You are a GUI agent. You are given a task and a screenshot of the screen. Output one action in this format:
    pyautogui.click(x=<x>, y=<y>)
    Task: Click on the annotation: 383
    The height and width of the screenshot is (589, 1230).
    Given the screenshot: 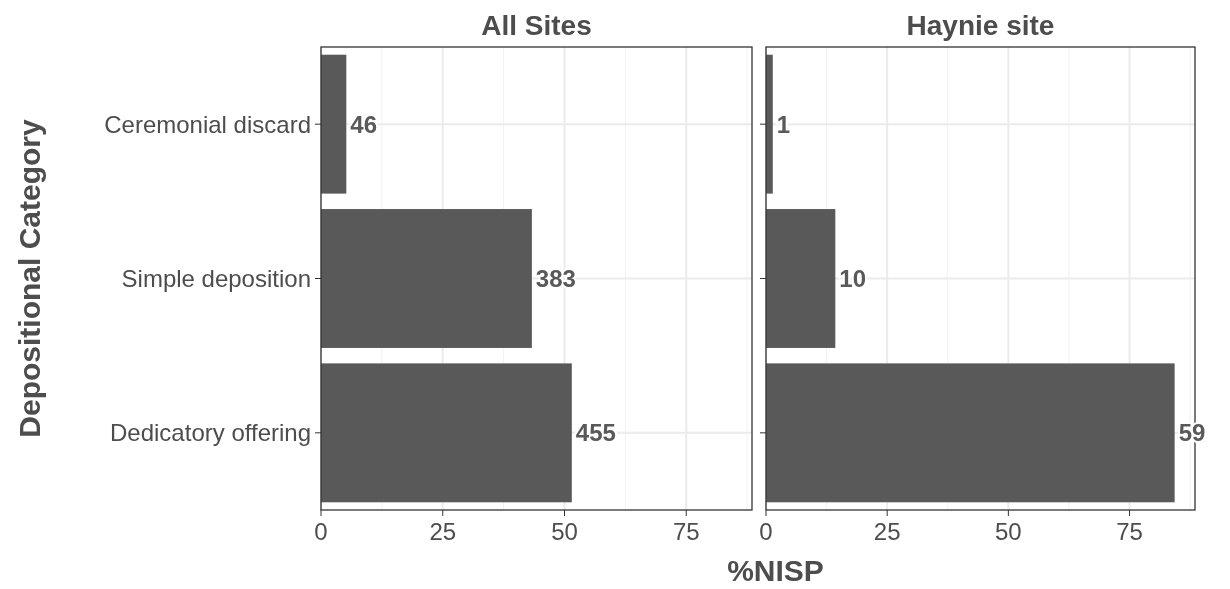 What is the action you would take?
    pyautogui.click(x=555, y=278)
    